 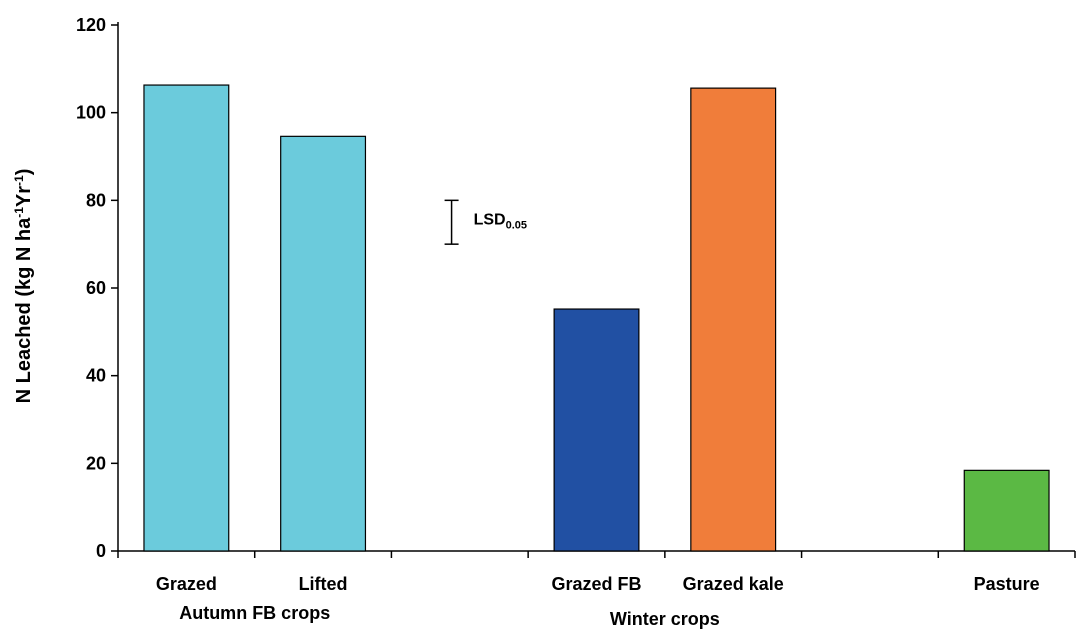 What do you see at coordinates (91, 25) in the screenshot?
I see `y-tick-label: 120` at bounding box center [91, 25].